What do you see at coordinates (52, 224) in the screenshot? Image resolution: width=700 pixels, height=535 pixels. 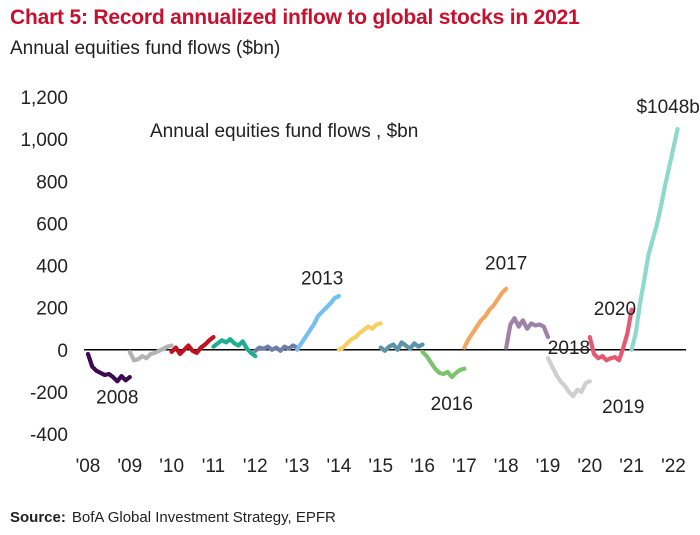 I see `y-tick-label: 600` at bounding box center [52, 224].